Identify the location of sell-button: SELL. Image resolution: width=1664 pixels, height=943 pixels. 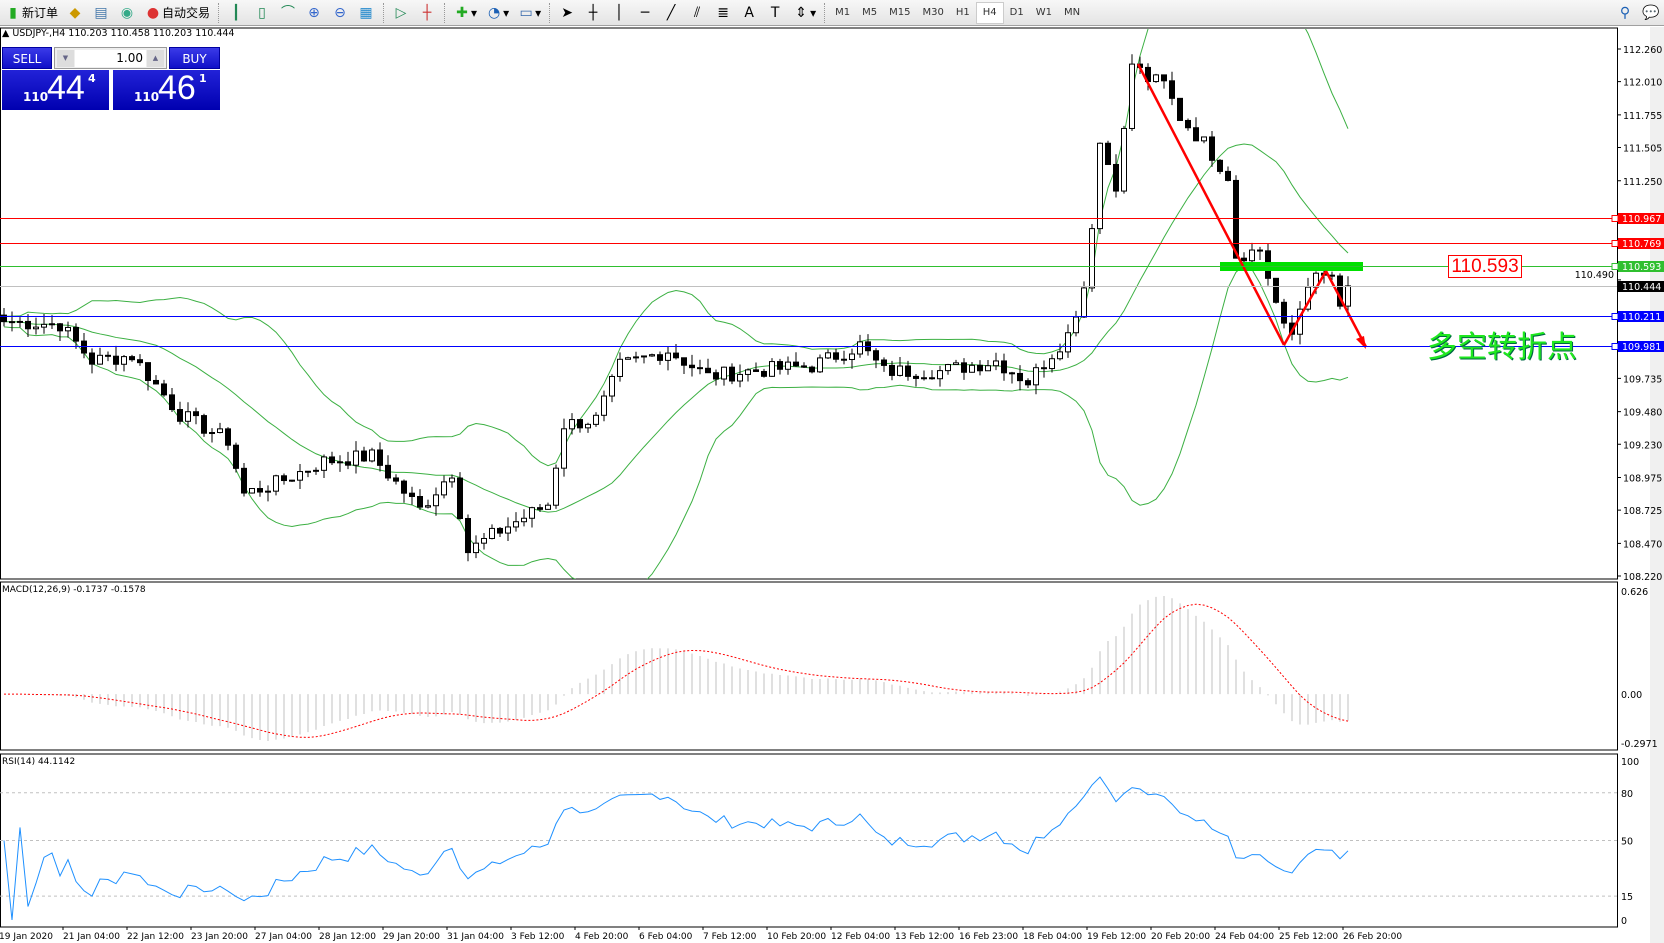
(27, 58).